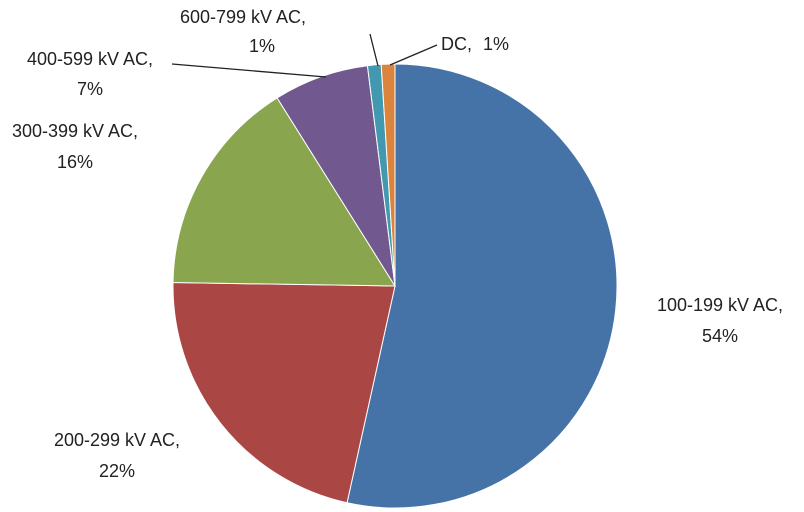 The width and height of the screenshot is (804, 512). Describe the element at coordinates (720, 305) in the screenshot. I see `data-label-name: 100-199 kV AC,` at that location.